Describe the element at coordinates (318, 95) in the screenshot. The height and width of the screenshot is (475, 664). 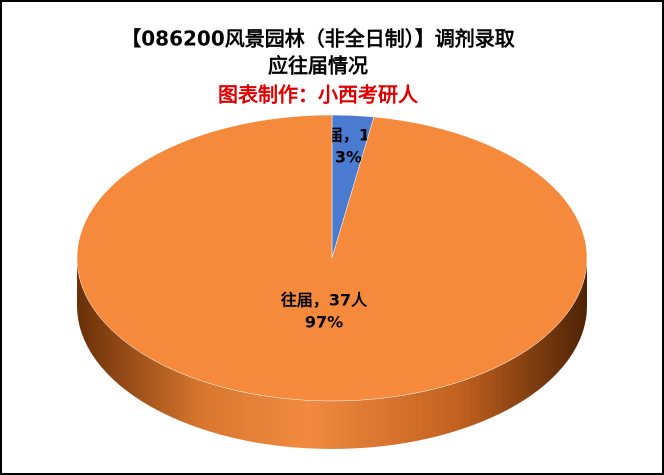
I see `chart-subtitle: 图表制作：小西考研人` at that location.